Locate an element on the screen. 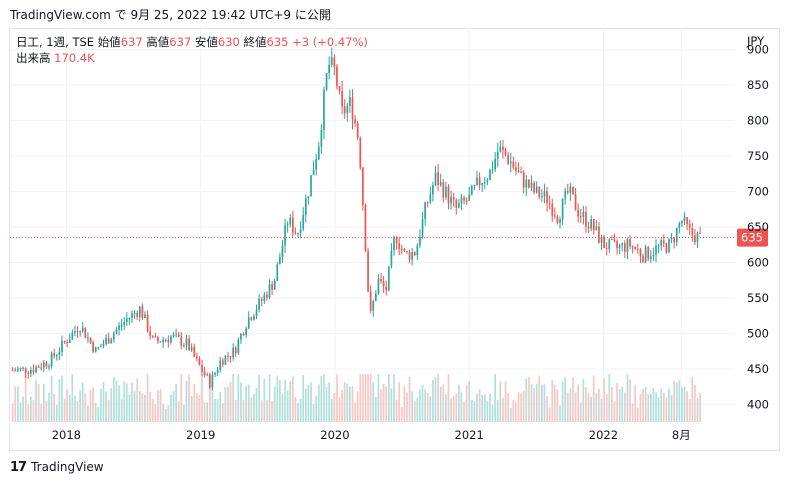 Image resolution: width=792 pixels, height=483 pixels. symbol-label: 日工, 1週, TSE is located at coordinates (55, 42).